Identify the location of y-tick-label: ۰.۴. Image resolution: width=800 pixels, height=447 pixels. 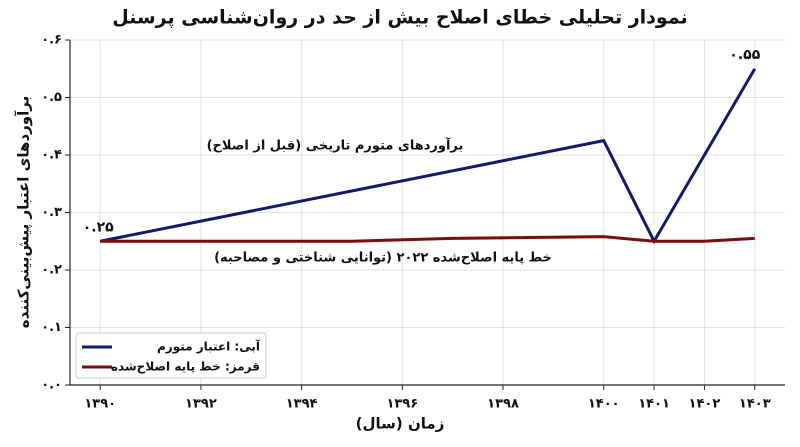
(51, 155).